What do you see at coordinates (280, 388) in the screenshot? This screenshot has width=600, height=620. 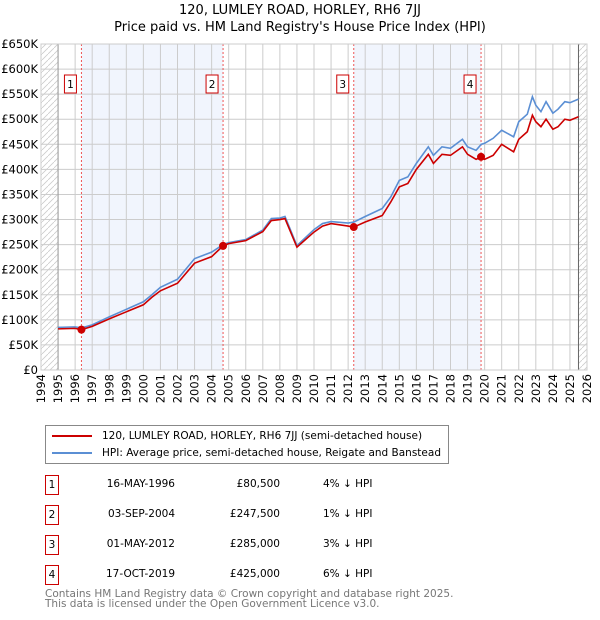 I see `x-tick-label: 2008` at bounding box center [280, 388].